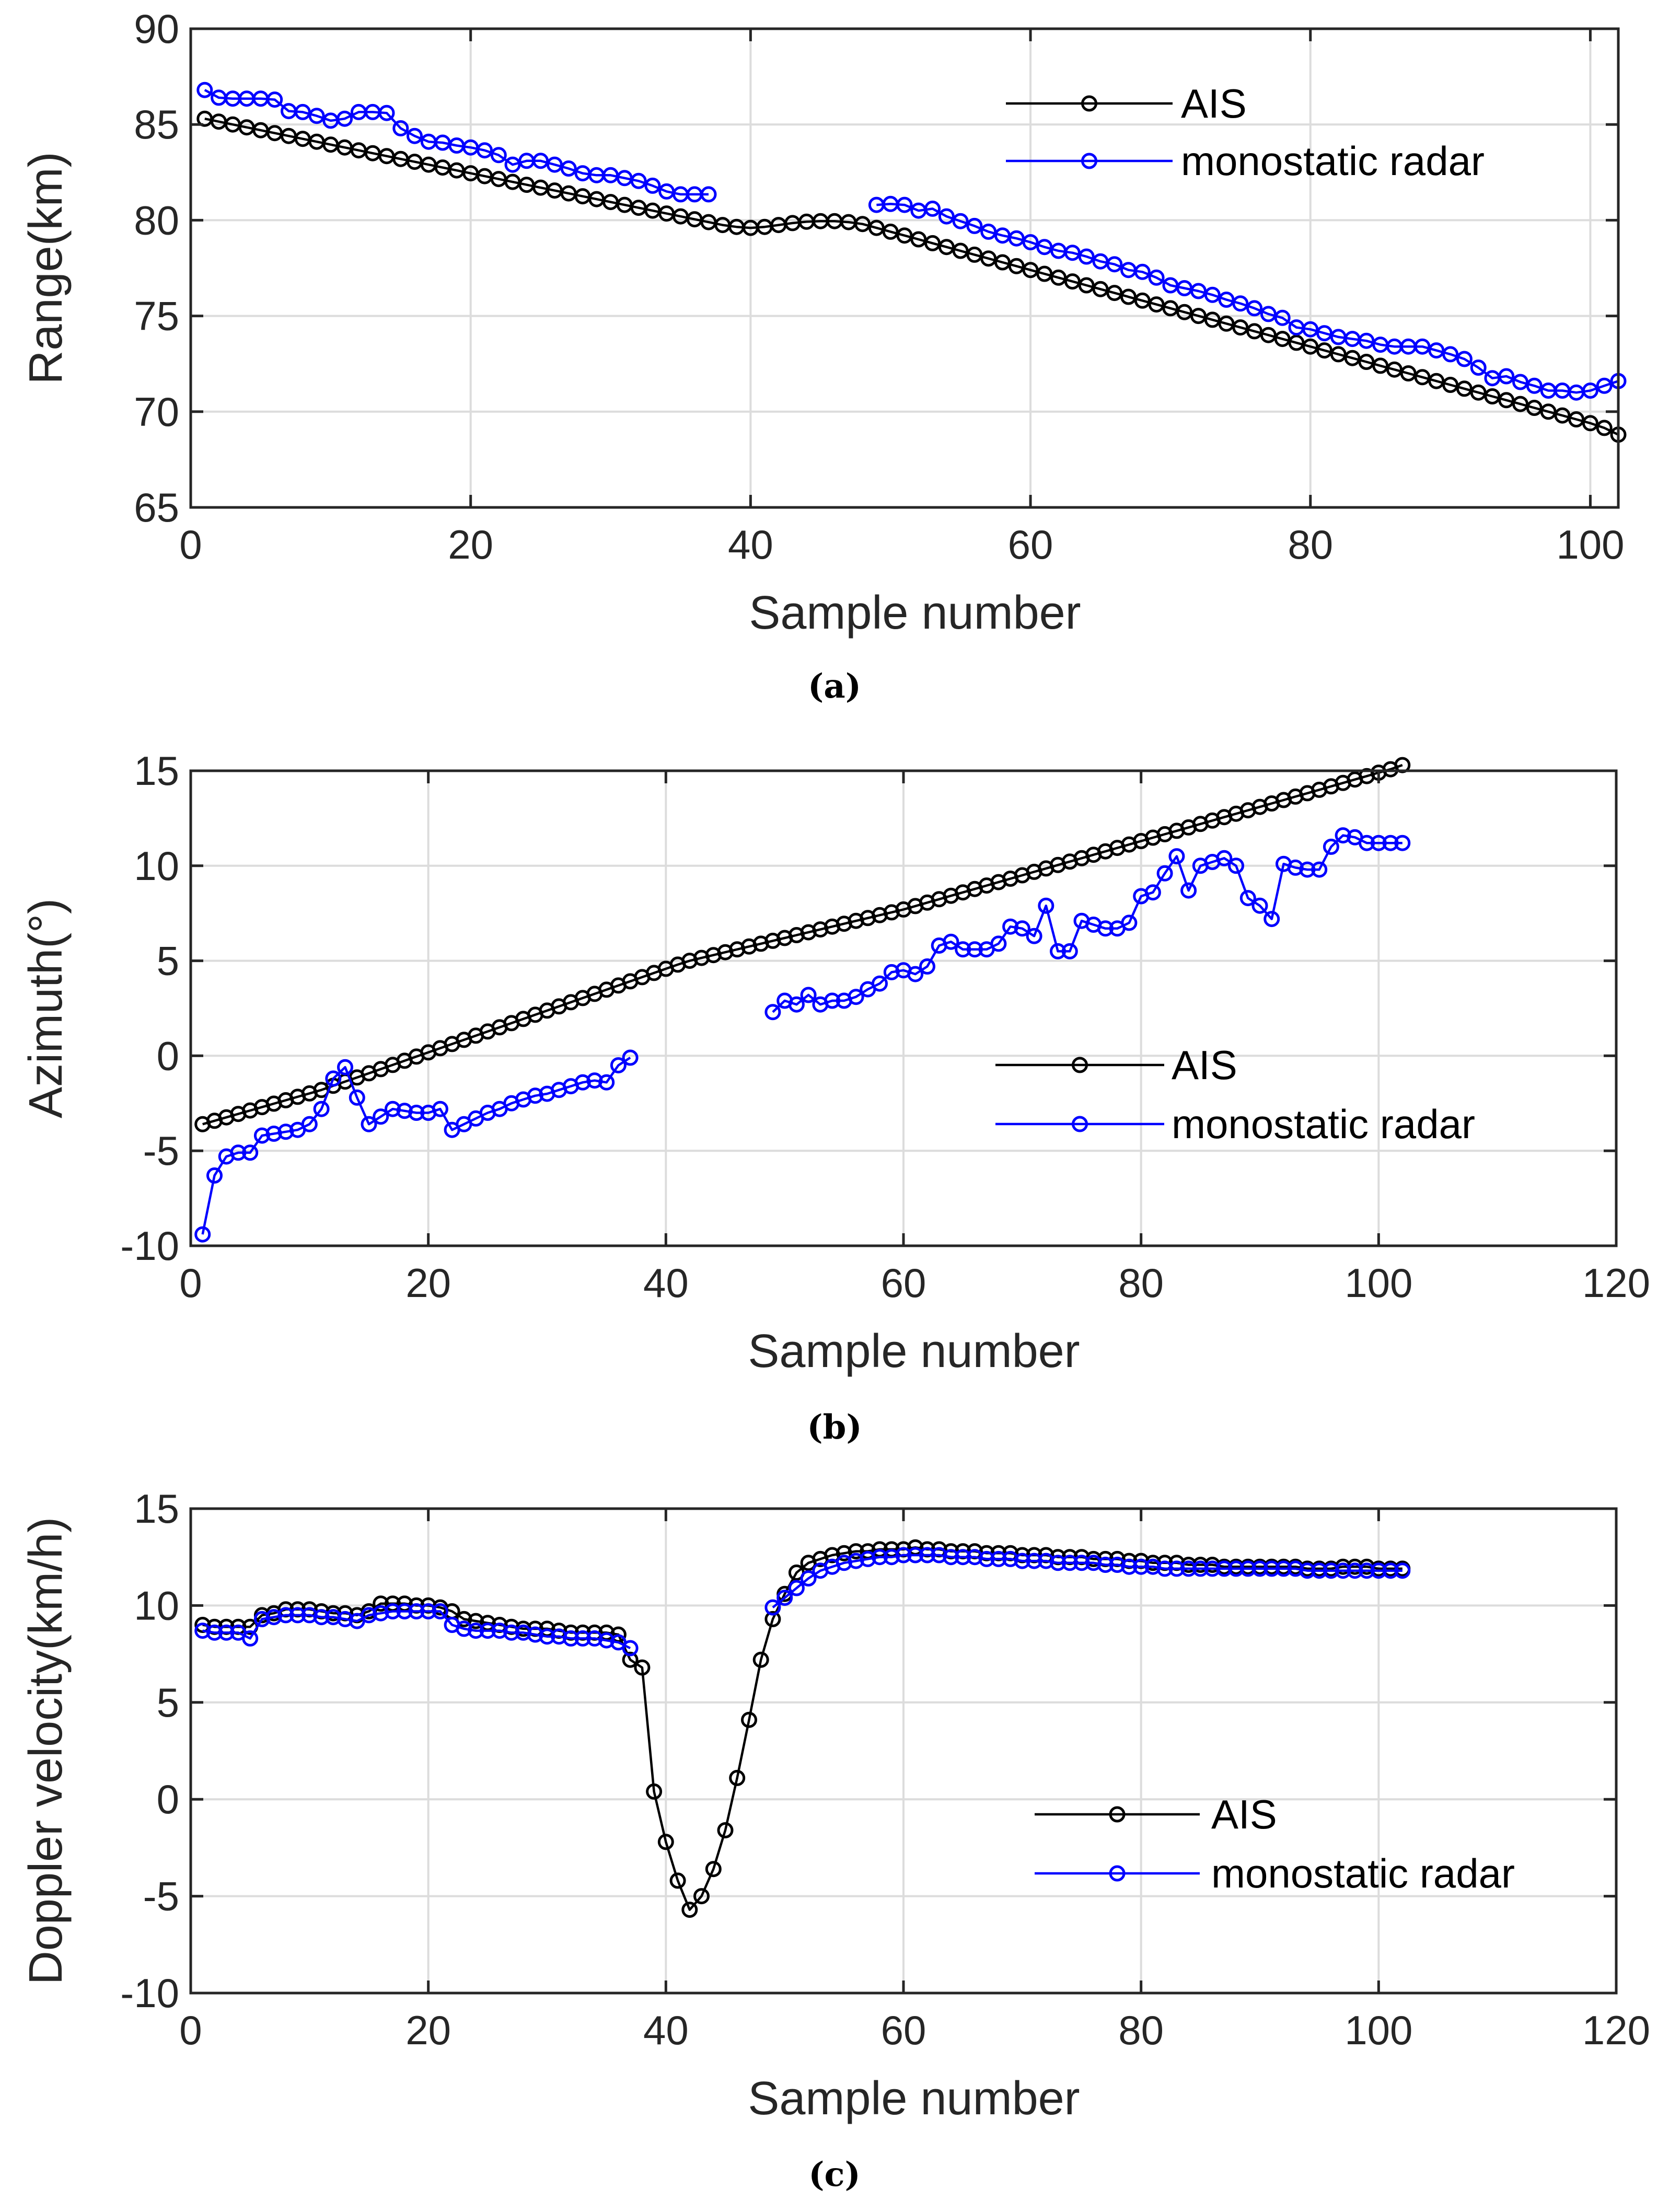 The width and height of the screenshot is (1669, 2212). I want to click on x-tick-label: 80, so click(1310, 545).